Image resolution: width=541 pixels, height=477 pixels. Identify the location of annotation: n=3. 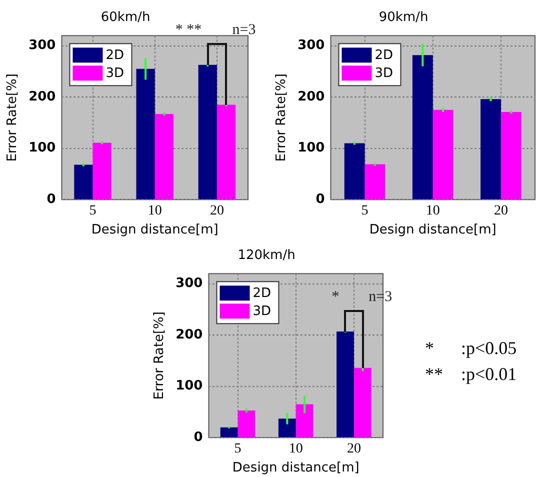
(244, 30).